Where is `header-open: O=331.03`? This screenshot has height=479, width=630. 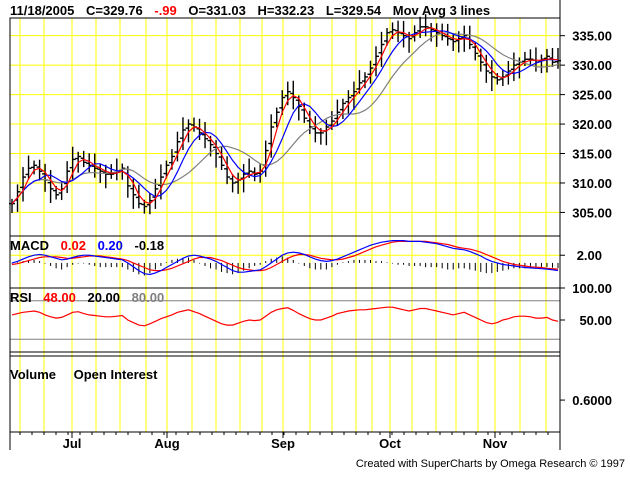 header-open: O=331.03 is located at coordinates (216, 10).